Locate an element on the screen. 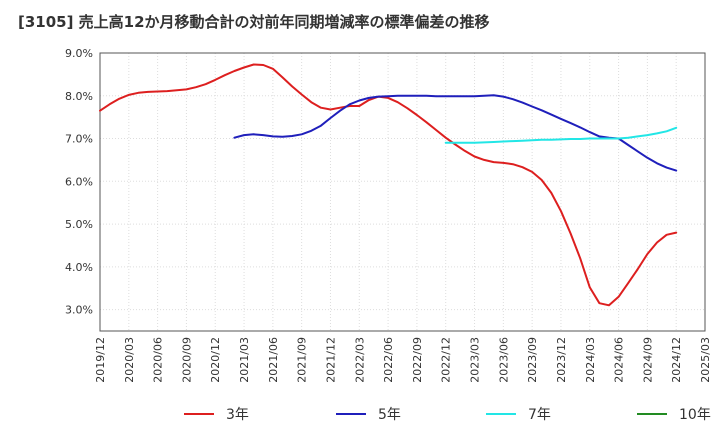 This screenshot has width=720, height=440. x-tick-label: 2025/03 is located at coordinates (705, 360).